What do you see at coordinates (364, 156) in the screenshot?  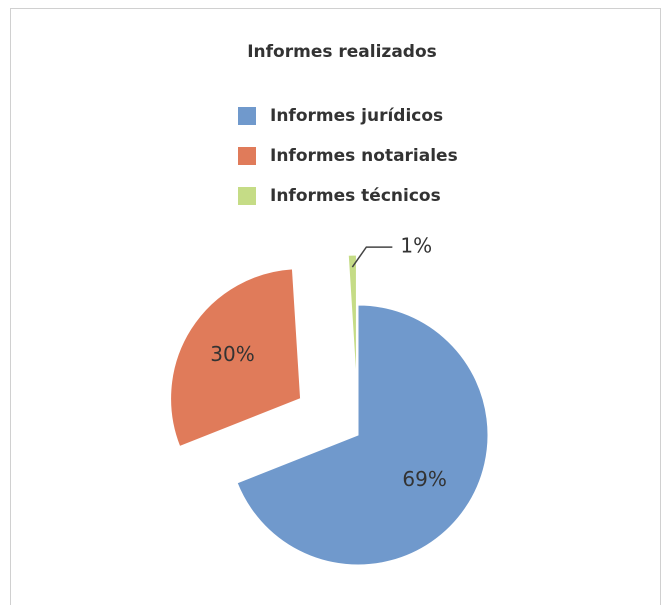 I see `legend-label: Informes notariales` at bounding box center [364, 156].